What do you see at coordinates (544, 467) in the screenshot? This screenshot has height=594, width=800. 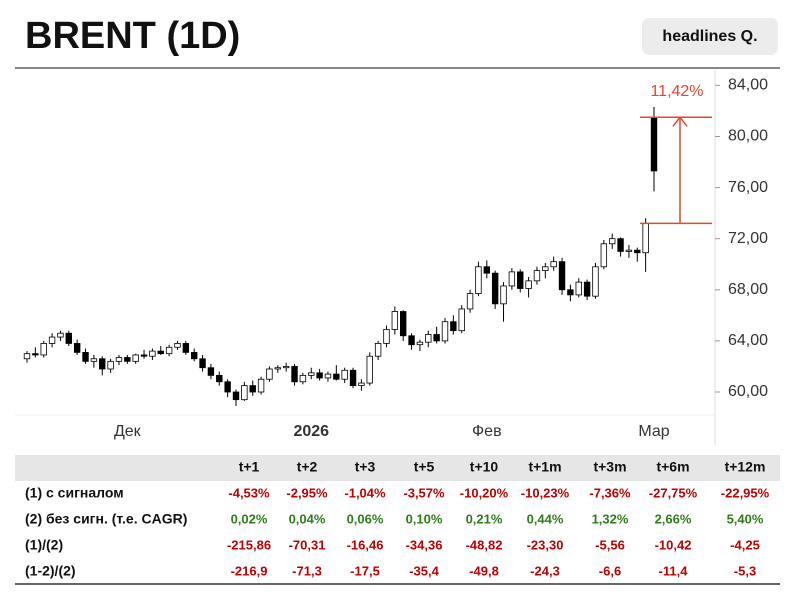 I see `table-column-header: t+1m` at bounding box center [544, 467].